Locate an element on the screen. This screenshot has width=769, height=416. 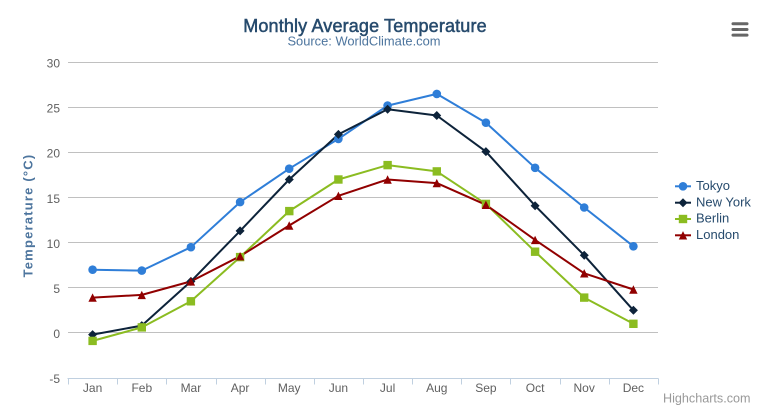
svg-text: Jun is located at coordinates (338, 388).